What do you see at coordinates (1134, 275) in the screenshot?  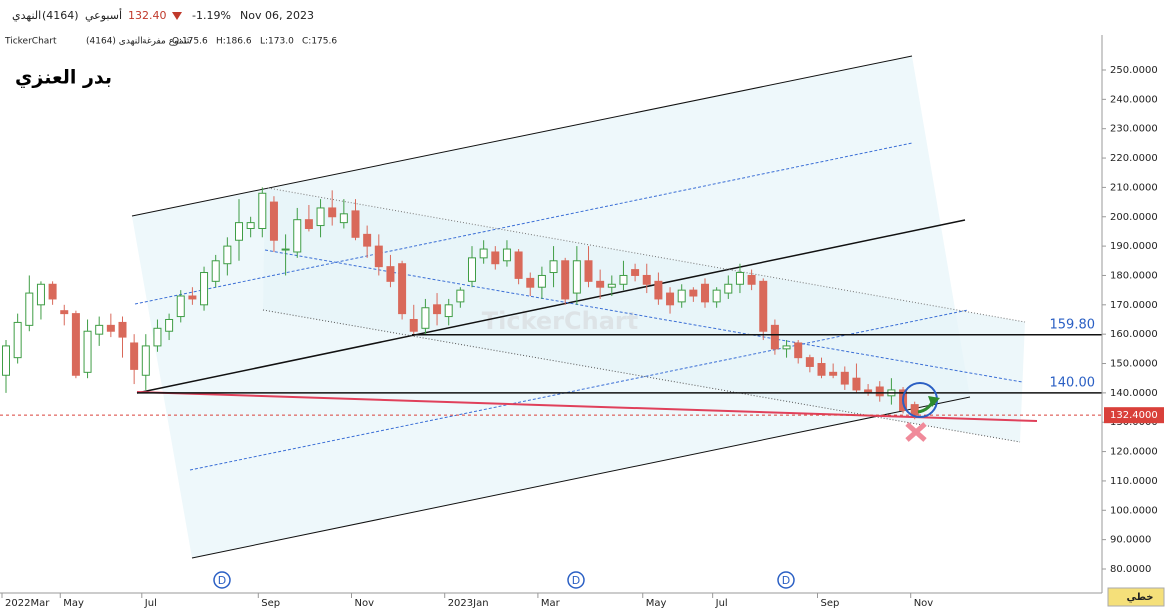 I see `y-tick-label: 180.0000` at bounding box center [1134, 275].